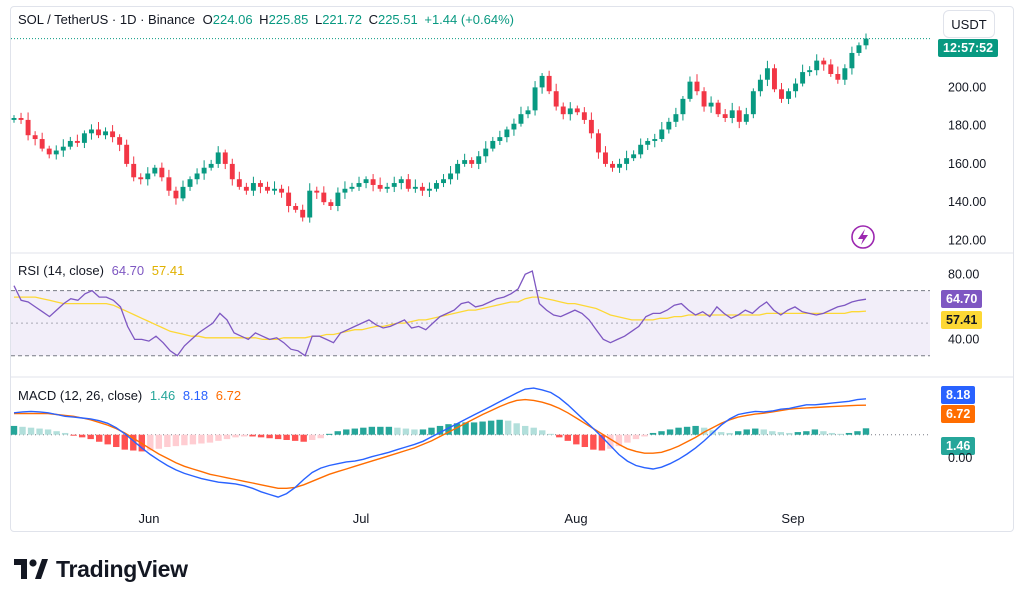 Image resolution: width=1024 pixels, height=602 pixels. Describe the element at coordinates (107, 19) in the screenshot. I see `symbol-title: SOL / TetherUS · 1D · Binance` at that location.